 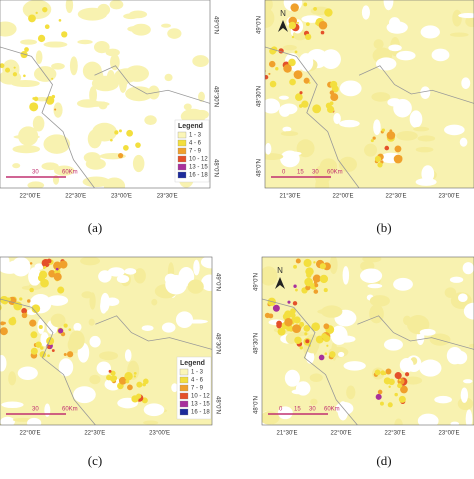 What do you see at coordinates (167, 197) in the screenshot?
I see `longitude-label: 23°30'E` at bounding box center [167, 197].